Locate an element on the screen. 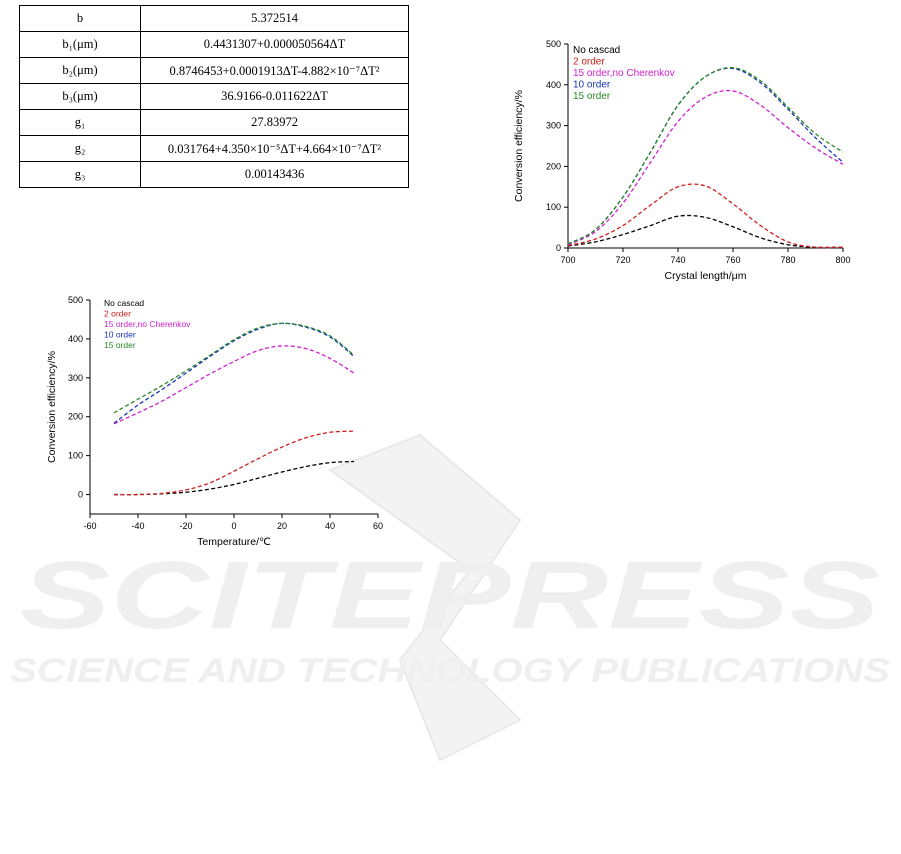  table-row: g₂ 0.031764+4.350×10⁻⁵ΔT+4.664×10⁻⁷ΔT² is located at coordinates (214, 148).